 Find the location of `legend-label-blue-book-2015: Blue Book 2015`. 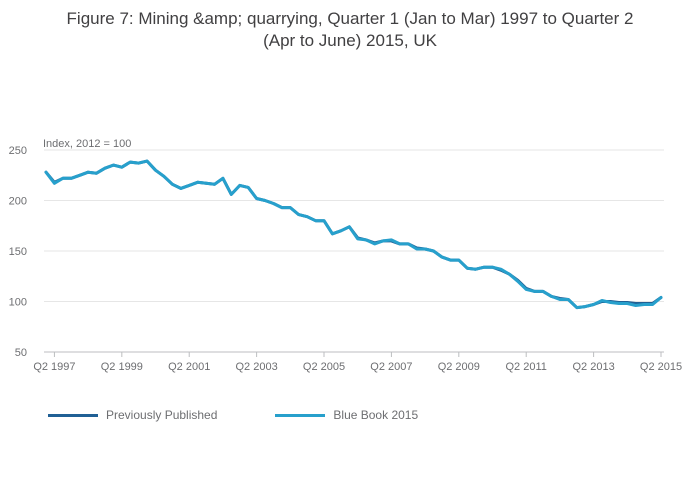

legend-label-blue-book-2015: Blue Book 2015 is located at coordinates (376, 415).